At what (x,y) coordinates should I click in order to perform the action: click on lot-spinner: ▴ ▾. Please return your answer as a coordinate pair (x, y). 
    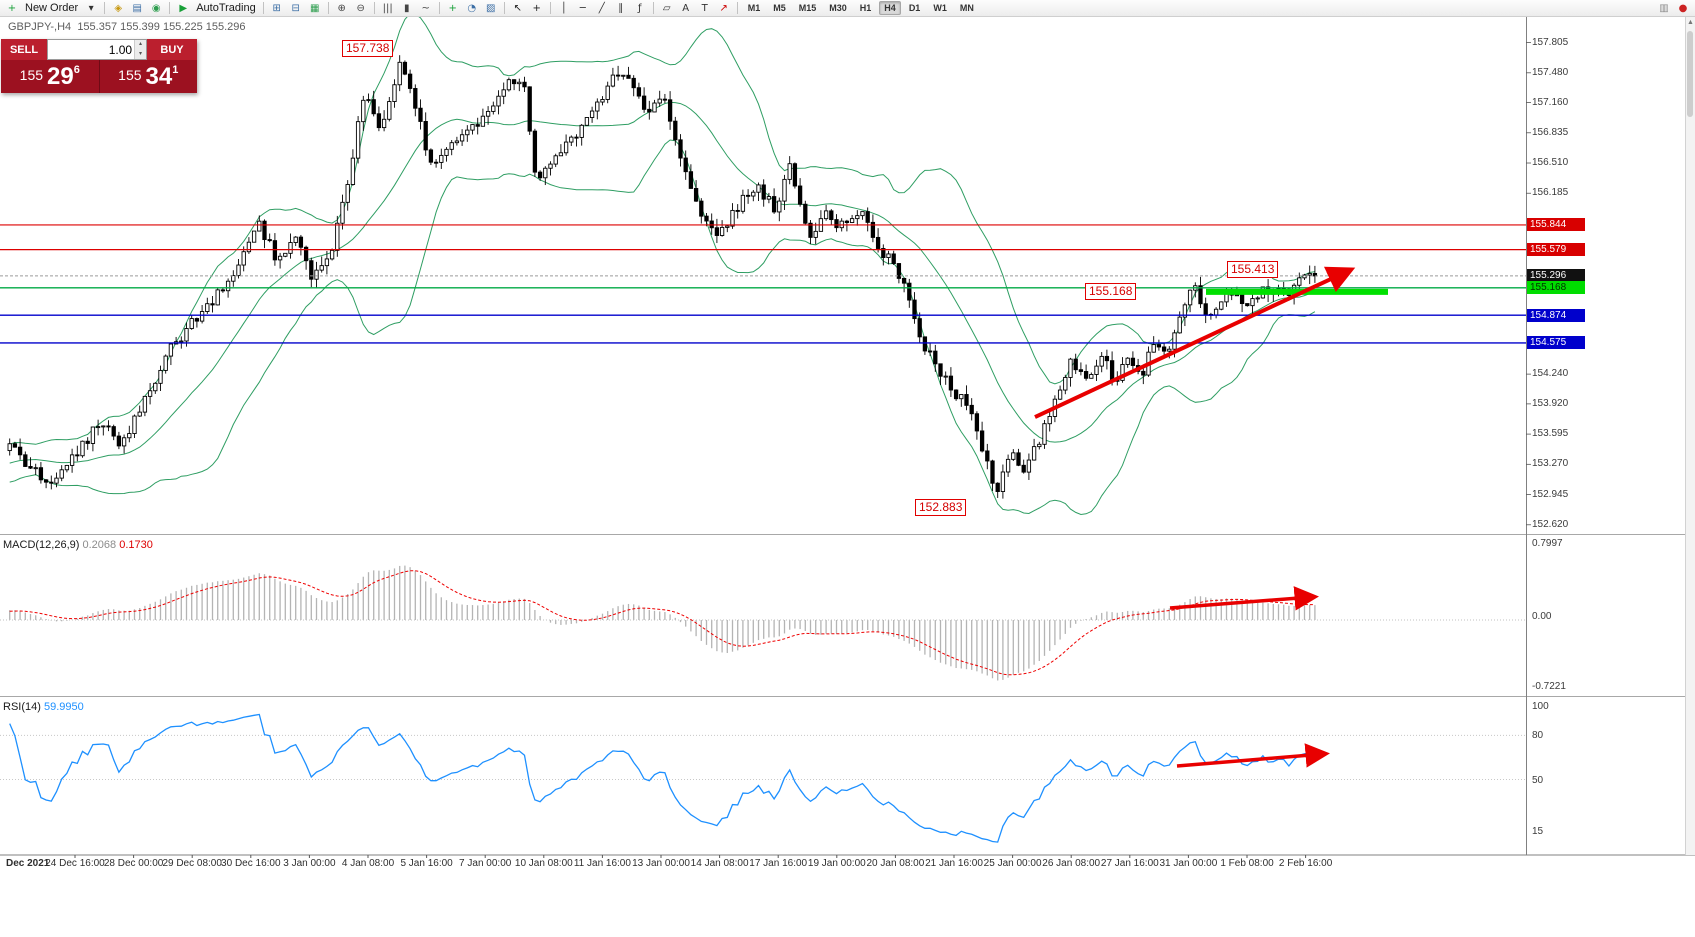
    Looking at the image, I should click on (140, 49).